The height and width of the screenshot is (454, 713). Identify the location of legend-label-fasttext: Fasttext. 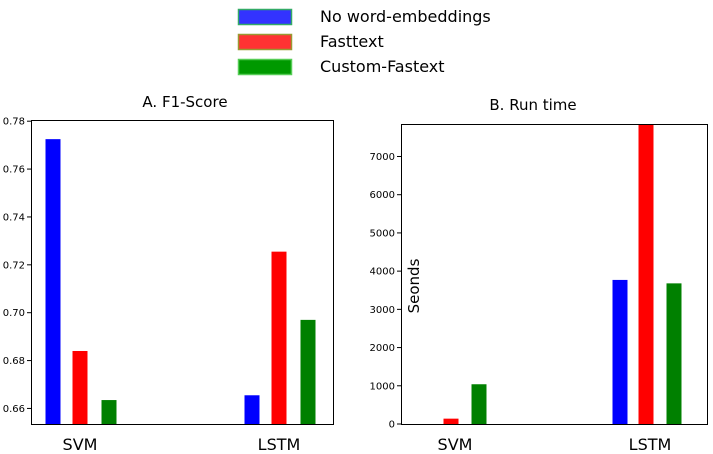
(352, 41).